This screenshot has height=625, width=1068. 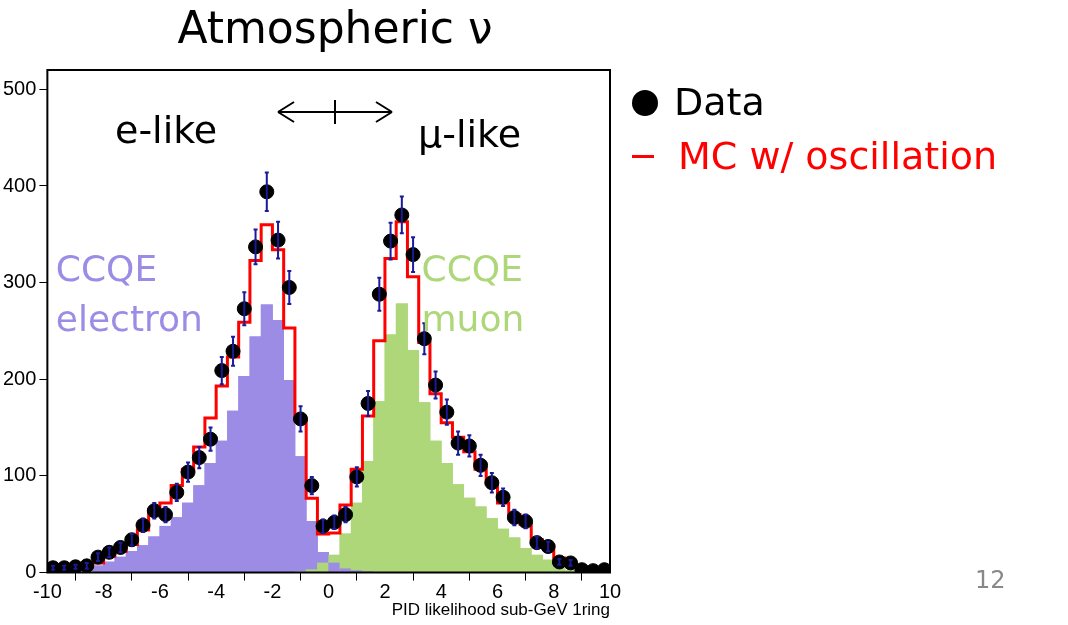 What do you see at coordinates (497, 591) in the screenshot?
I see `x-tick-label: 6` at bounding box center [497, 591].